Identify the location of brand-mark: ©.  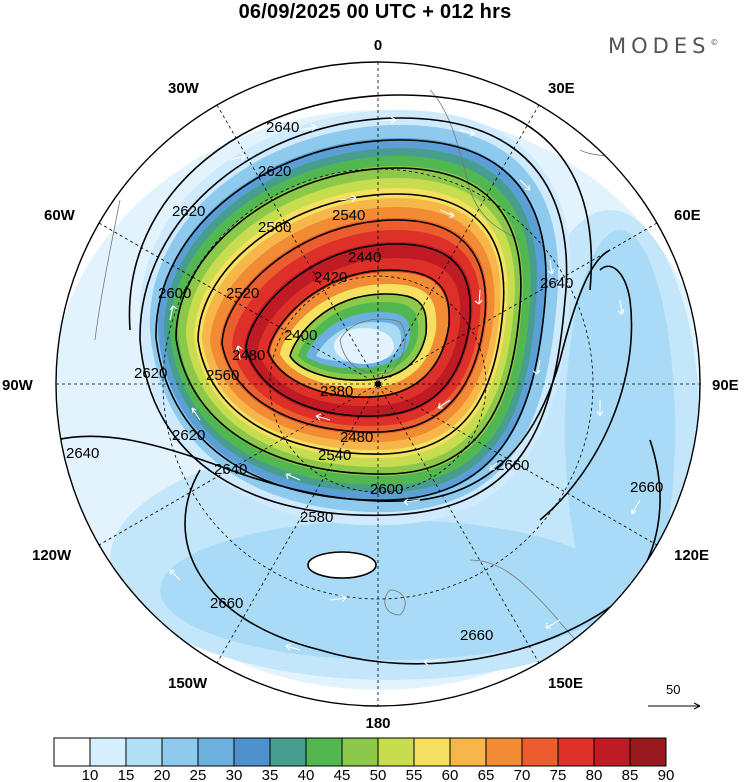
(714, 42).